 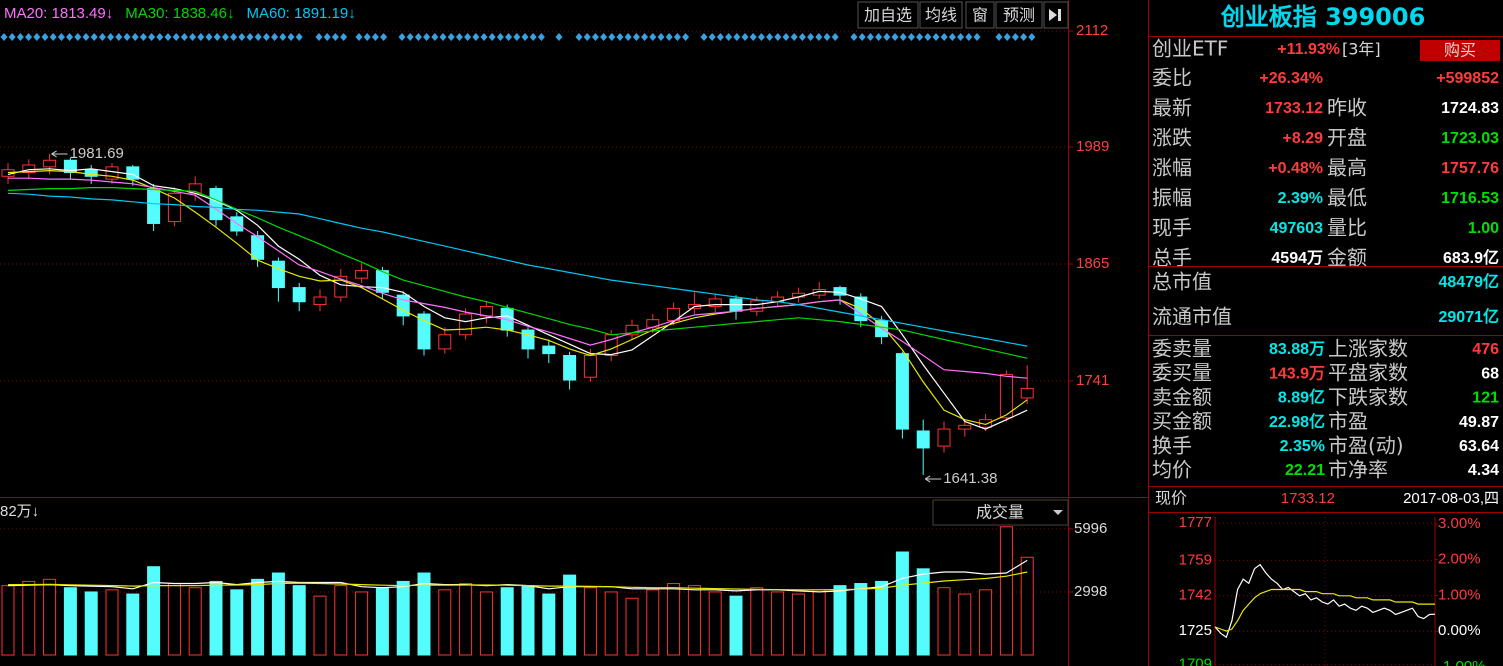 I want to click on y-tick-label: 5996, so click(x=1090, y=528).